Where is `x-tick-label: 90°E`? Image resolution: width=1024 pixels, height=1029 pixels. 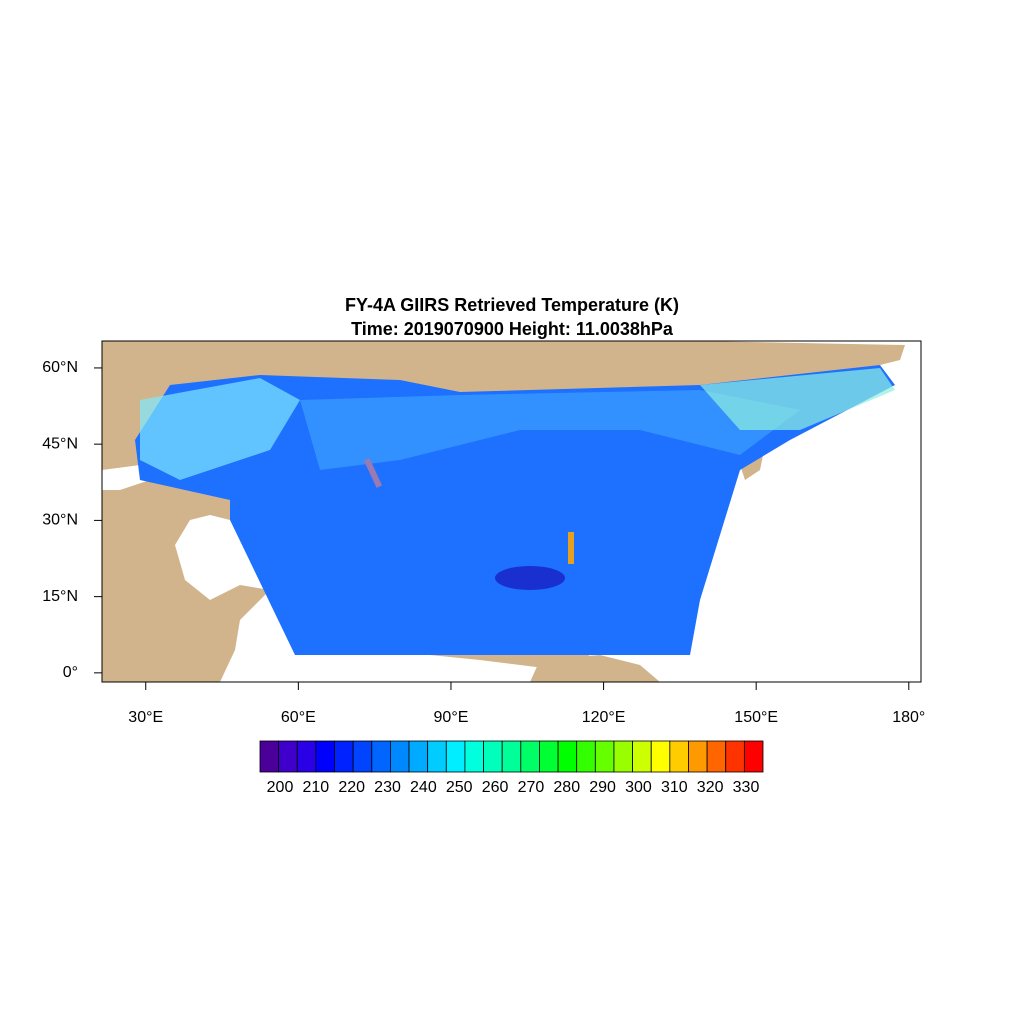
x-tick-label: 90°E is located at coordinates (451, 717).